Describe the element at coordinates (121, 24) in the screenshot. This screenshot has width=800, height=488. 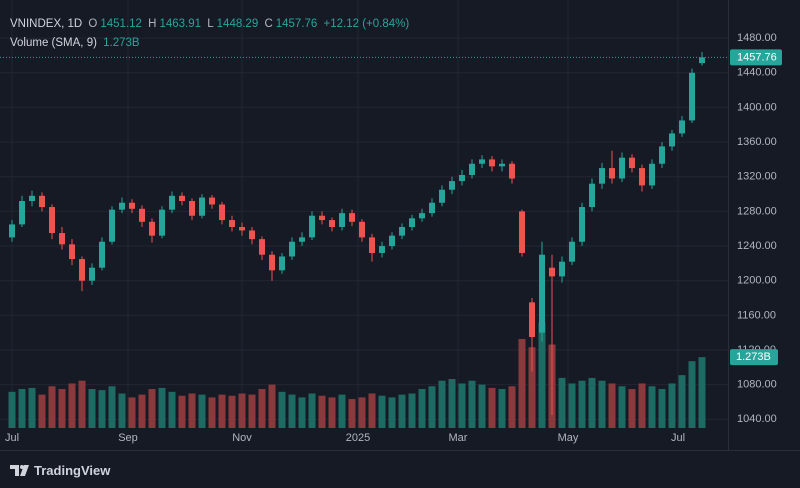
I see `ohlc-value: 1451.12` at that location.